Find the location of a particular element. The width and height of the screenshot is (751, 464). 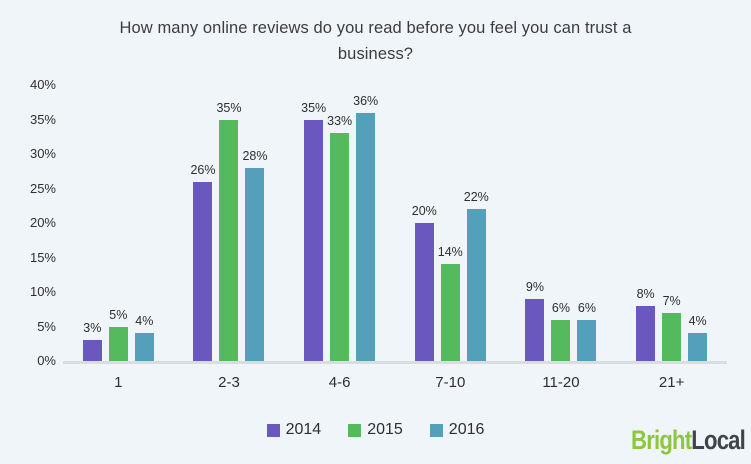

legend-item-2015: 2015 is located at coordinates (375, 430).